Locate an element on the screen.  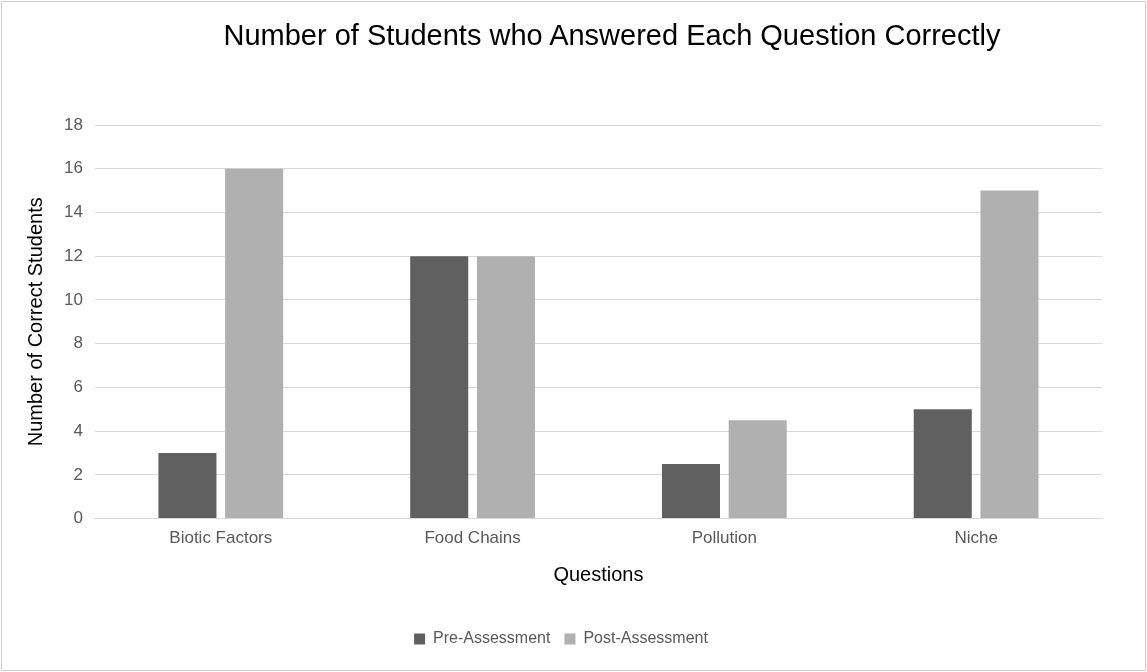
x-tick-label: Niche is located at coordinates (976, 538).